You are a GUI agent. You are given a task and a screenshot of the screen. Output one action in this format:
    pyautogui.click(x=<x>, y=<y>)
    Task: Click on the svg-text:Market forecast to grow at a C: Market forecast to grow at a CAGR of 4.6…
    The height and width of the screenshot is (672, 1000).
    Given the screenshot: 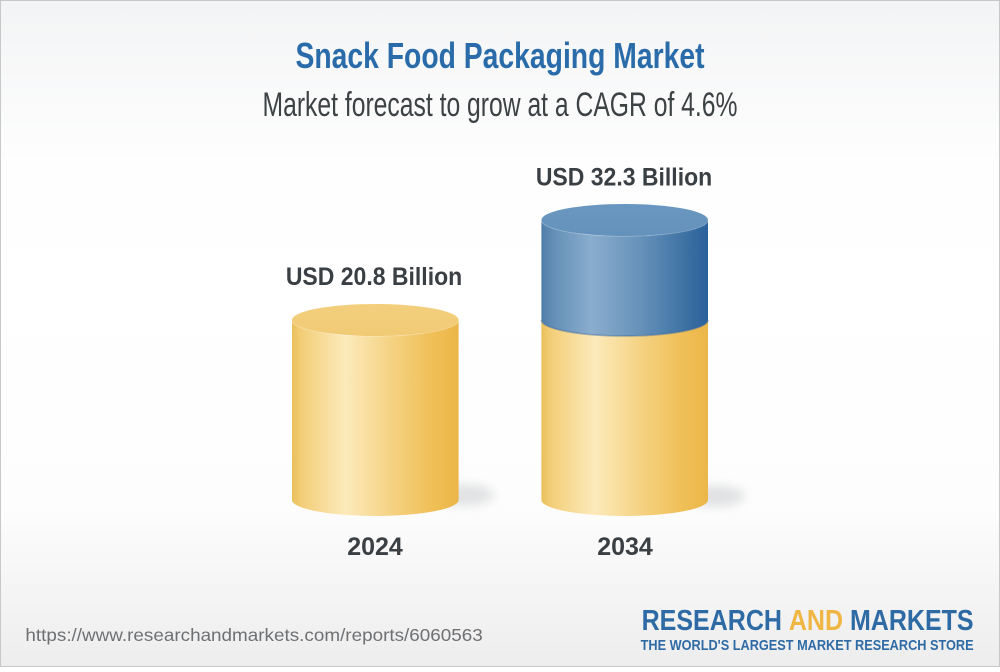 What is the action you would take?
    pyautogui.click(x=500, y=105)
    